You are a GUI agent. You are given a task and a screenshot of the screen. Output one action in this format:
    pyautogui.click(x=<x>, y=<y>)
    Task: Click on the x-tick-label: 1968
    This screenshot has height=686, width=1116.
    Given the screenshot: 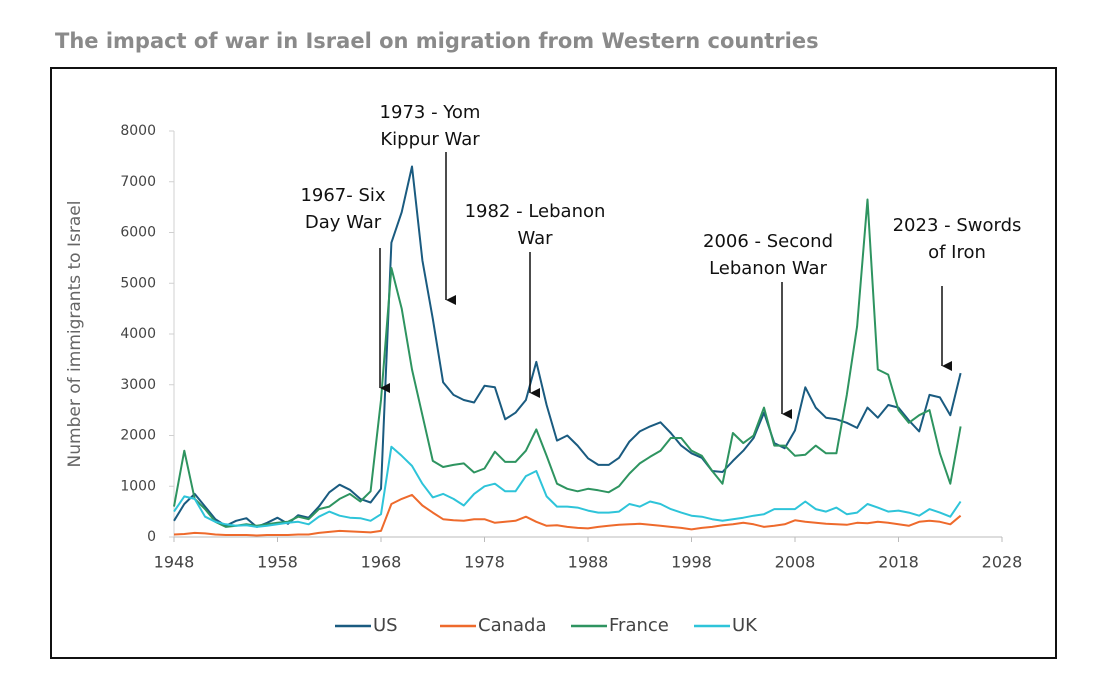 What is the action you would take?
    pyautogui.click(x=381, y=562)
    